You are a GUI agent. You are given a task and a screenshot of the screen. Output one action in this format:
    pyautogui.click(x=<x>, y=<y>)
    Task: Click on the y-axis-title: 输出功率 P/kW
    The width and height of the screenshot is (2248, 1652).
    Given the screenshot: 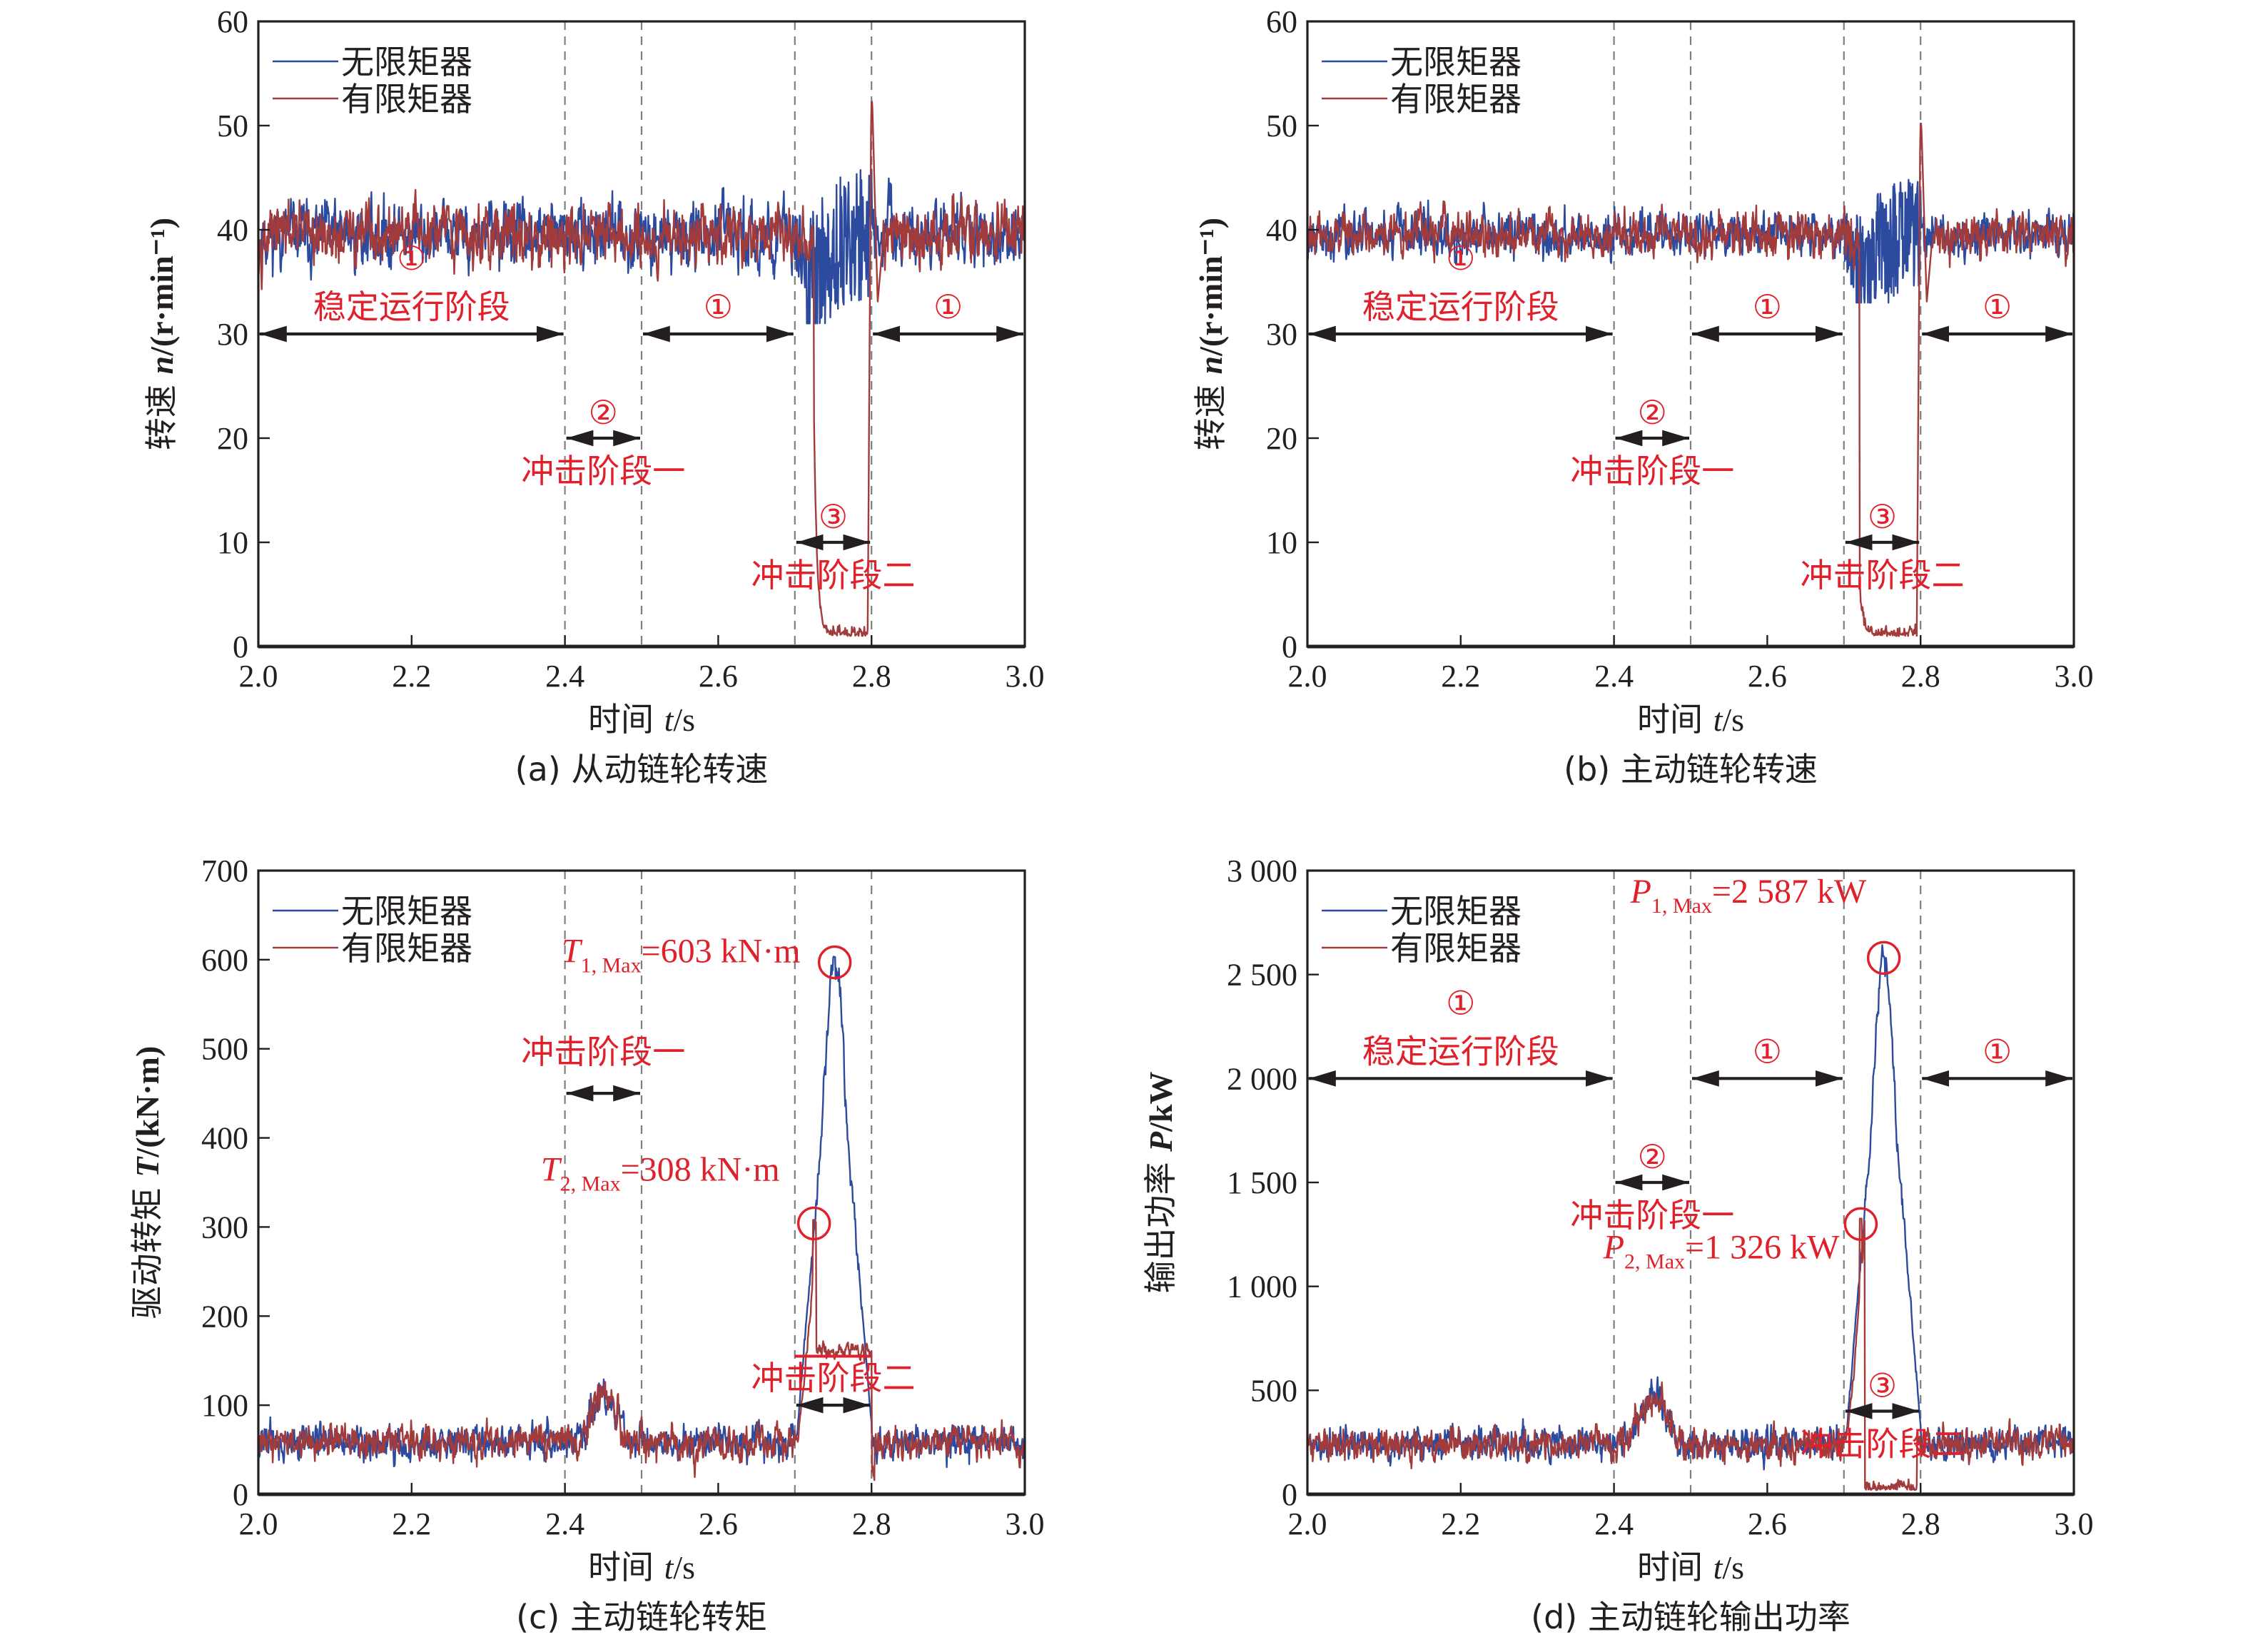 What is the action you would take?
    pyautogui.click(x=1160, y=1182)
    